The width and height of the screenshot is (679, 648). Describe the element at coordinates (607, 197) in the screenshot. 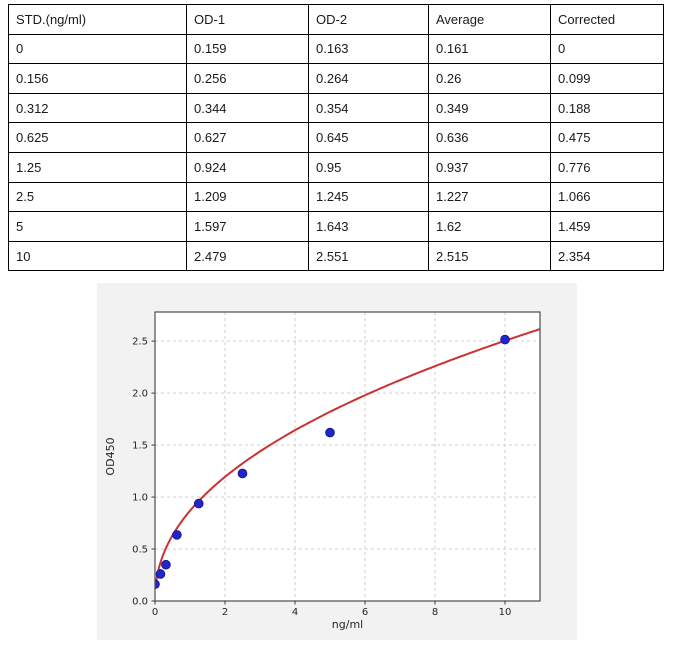

I see `table-cell: 1.066` at that location.